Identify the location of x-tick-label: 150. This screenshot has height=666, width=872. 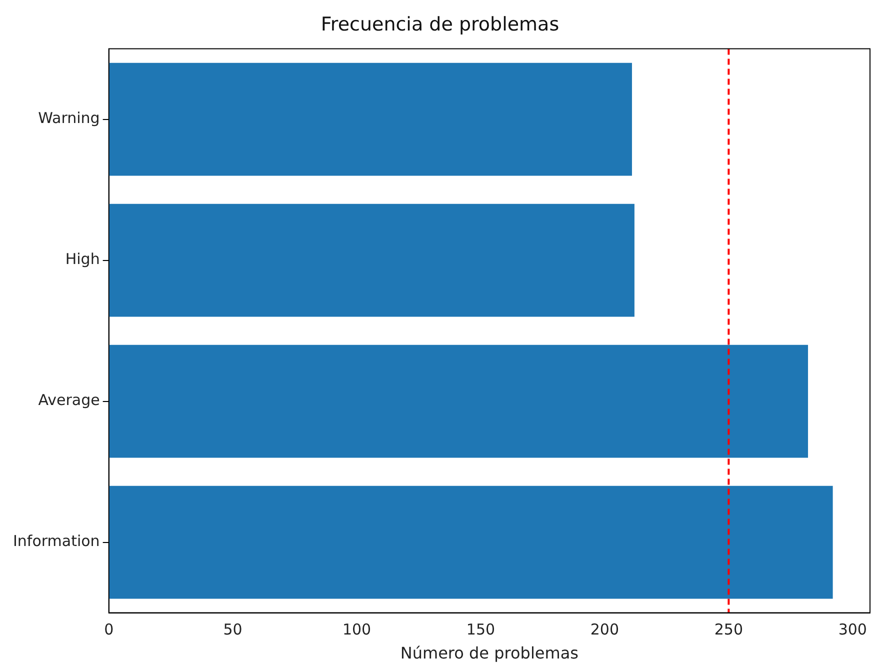
(481, 629).